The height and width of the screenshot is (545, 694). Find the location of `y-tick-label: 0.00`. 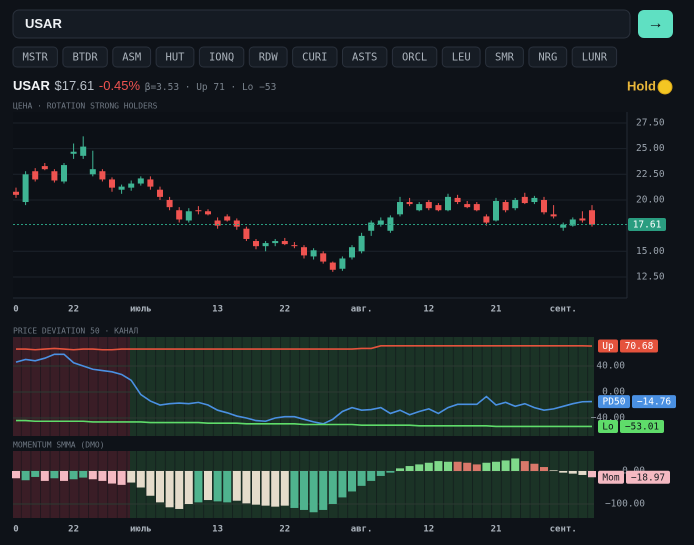

y-tick-label: 0.00 is located at coordinates (613, 391).